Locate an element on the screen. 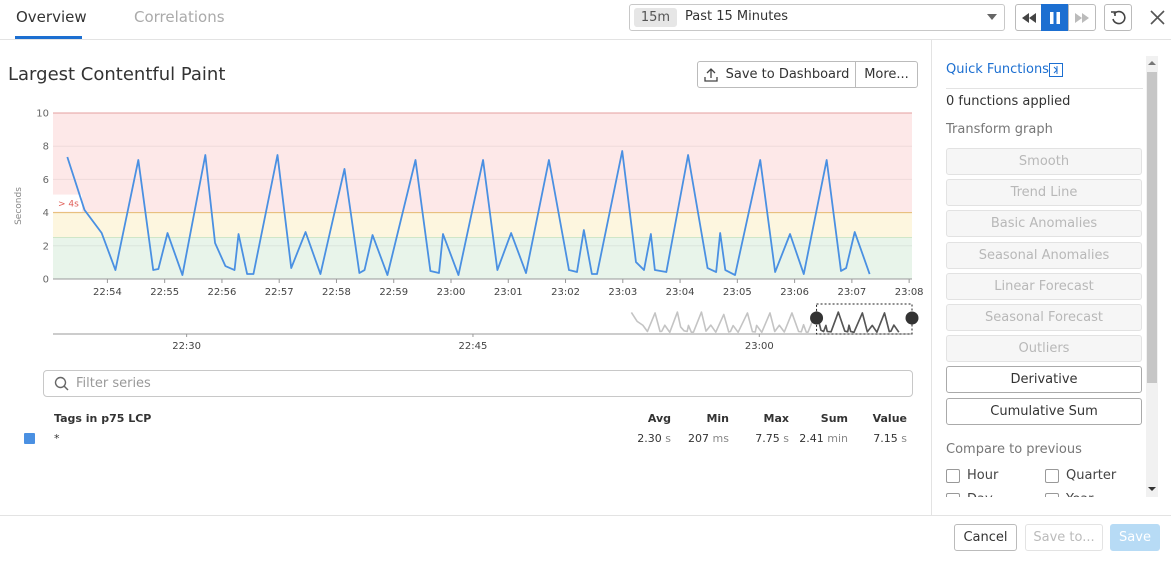 The height and width of the screenshot is (564, 1171). save-dashboard-button: Save to Dashboard is located at coordinates (776, 74).